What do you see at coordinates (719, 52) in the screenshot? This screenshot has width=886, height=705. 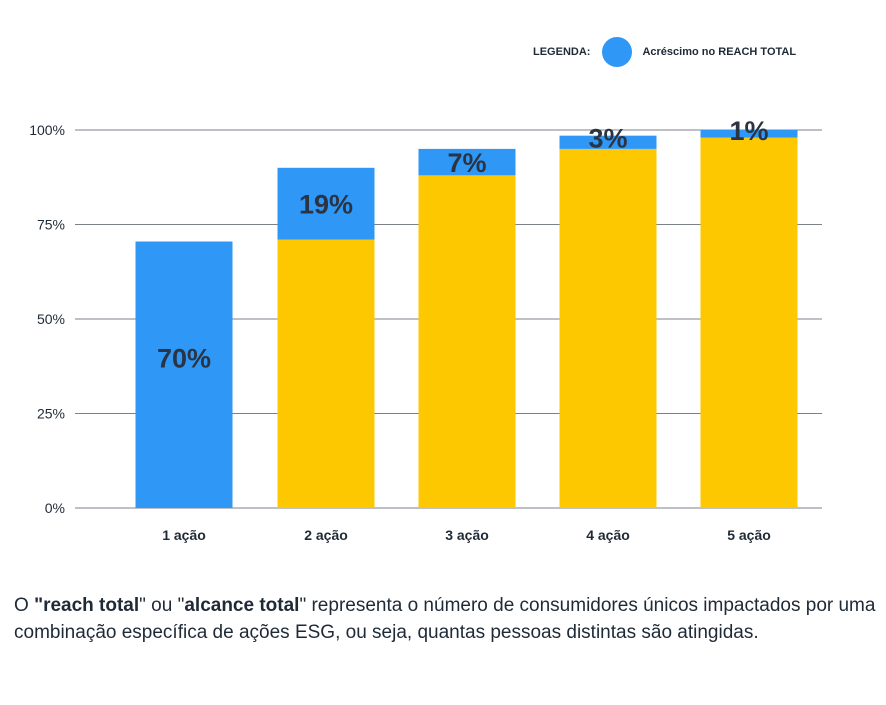 I see `legend-label: Acréscimo no REACH TOTAL` at bounding box center [719, 52].